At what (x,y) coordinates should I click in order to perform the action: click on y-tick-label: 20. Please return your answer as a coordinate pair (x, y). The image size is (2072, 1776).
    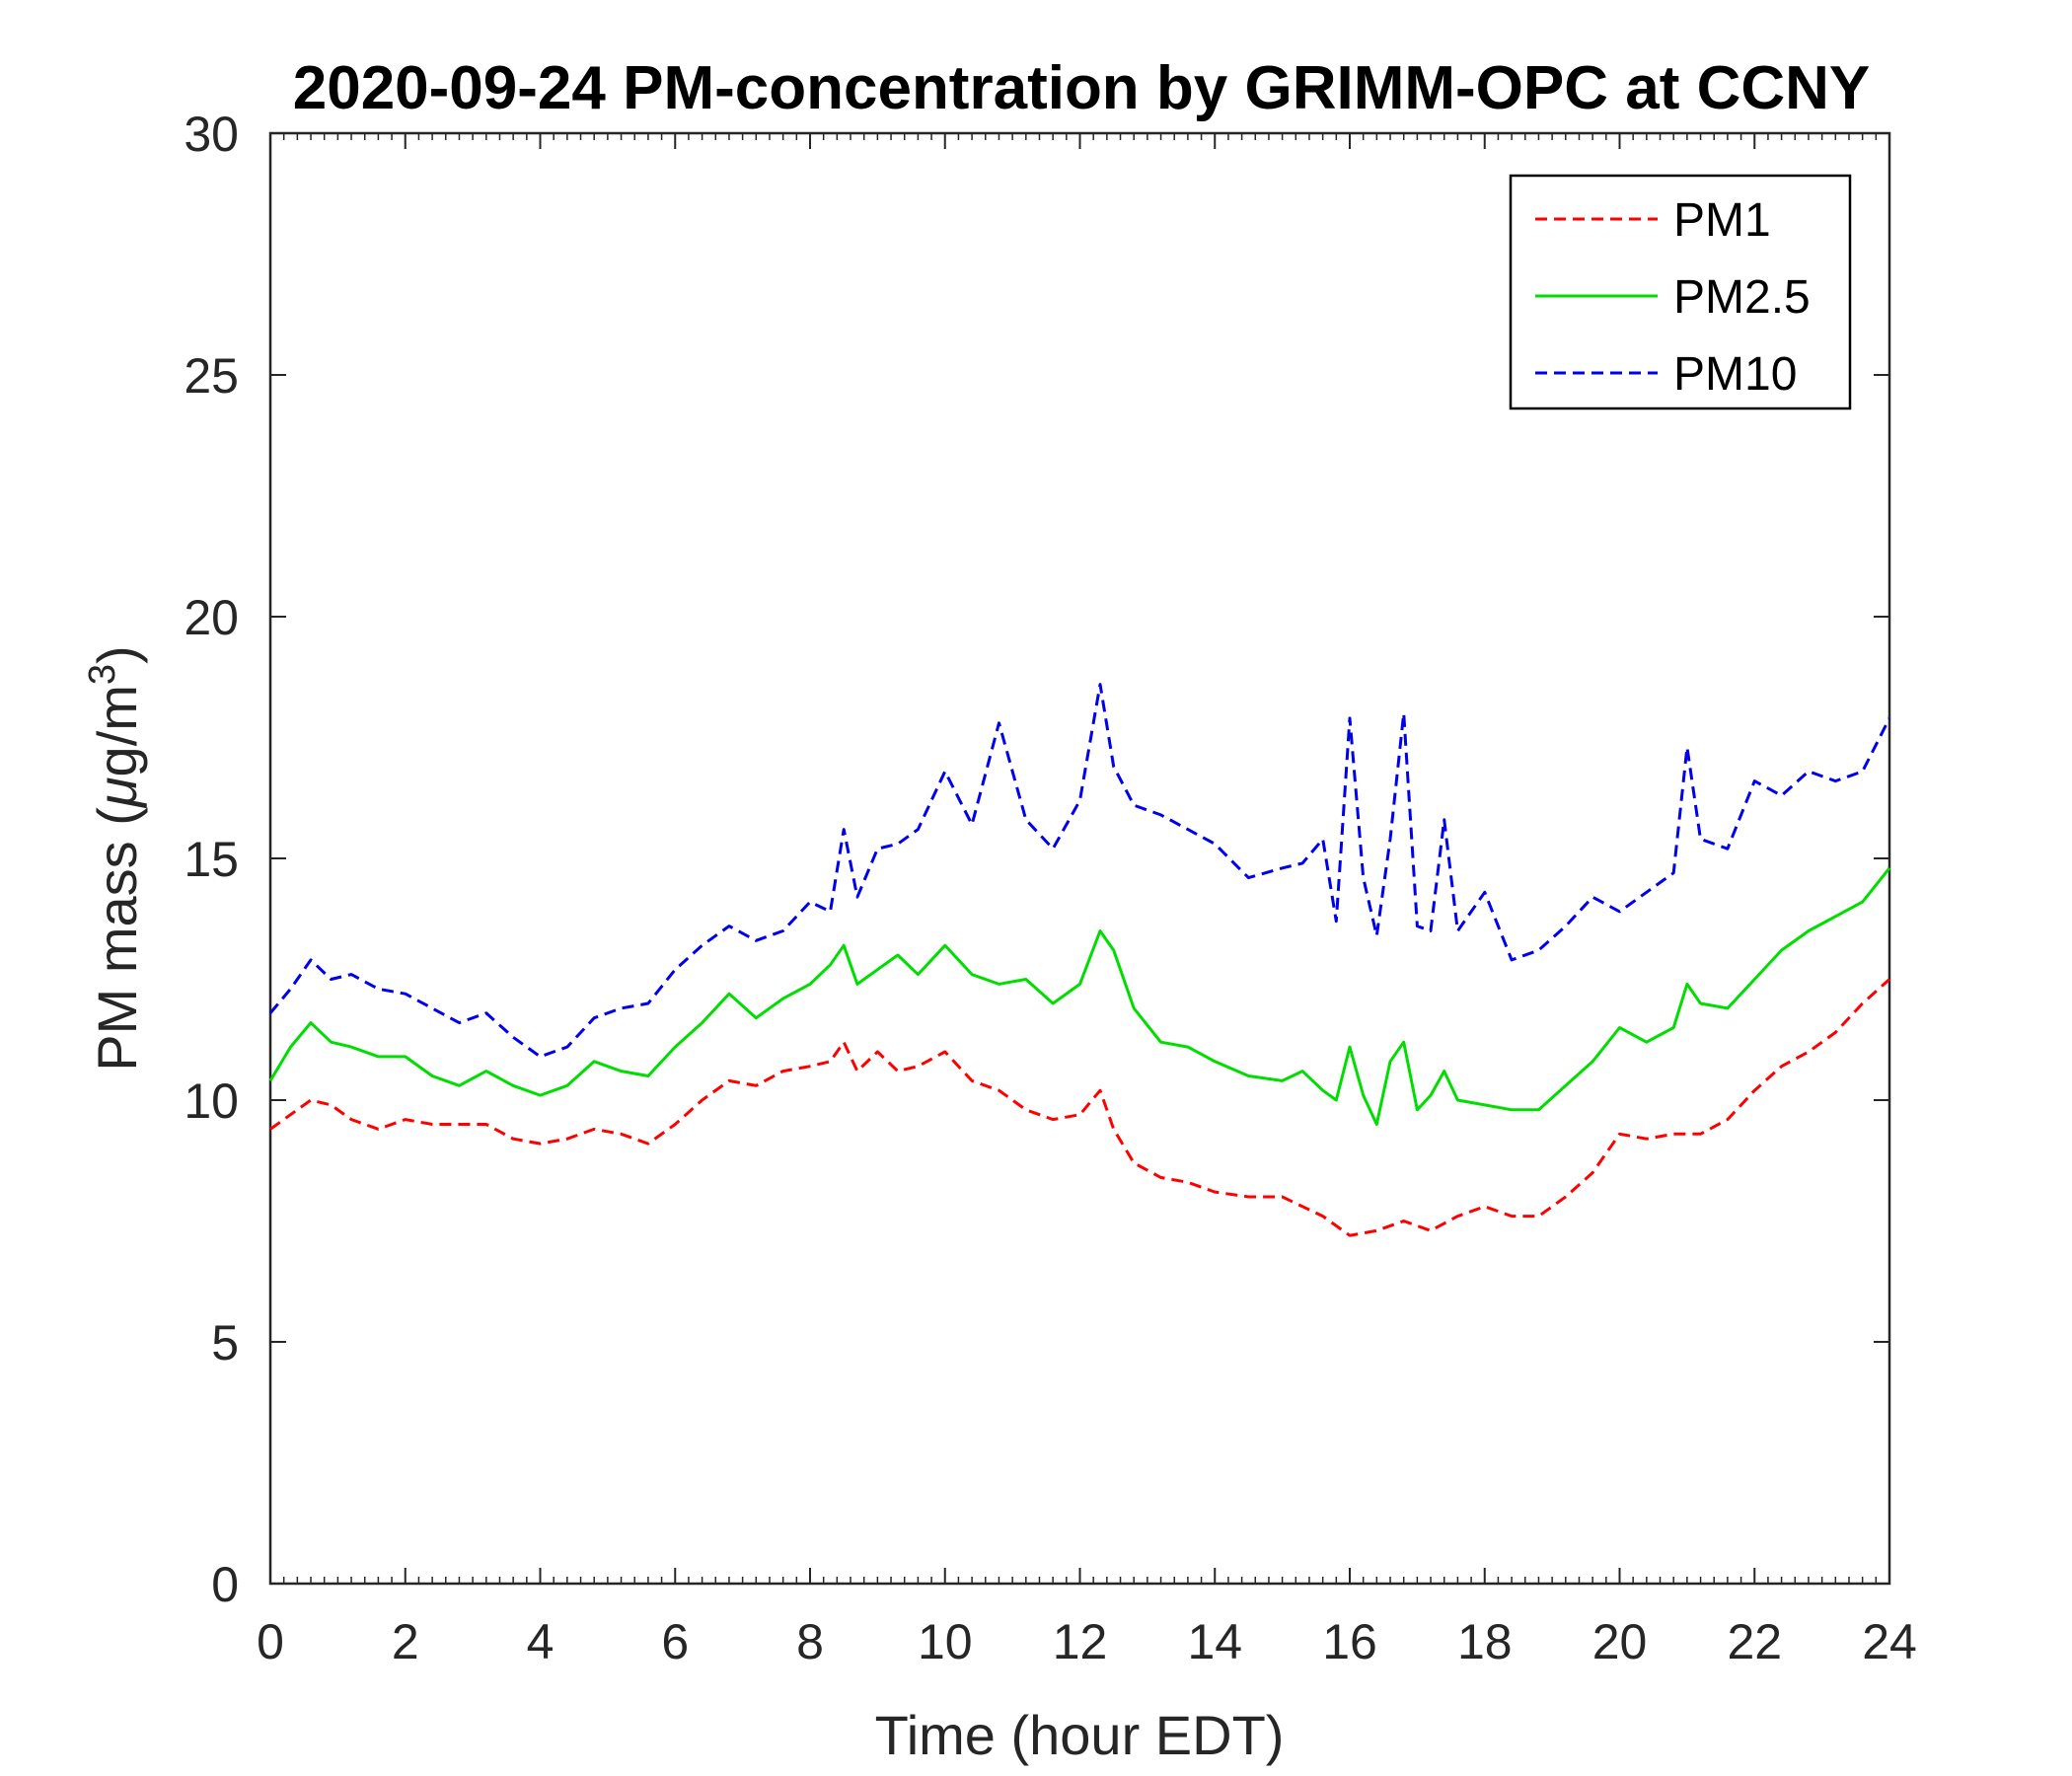
    Looking at the image, I should click on (212, 618).